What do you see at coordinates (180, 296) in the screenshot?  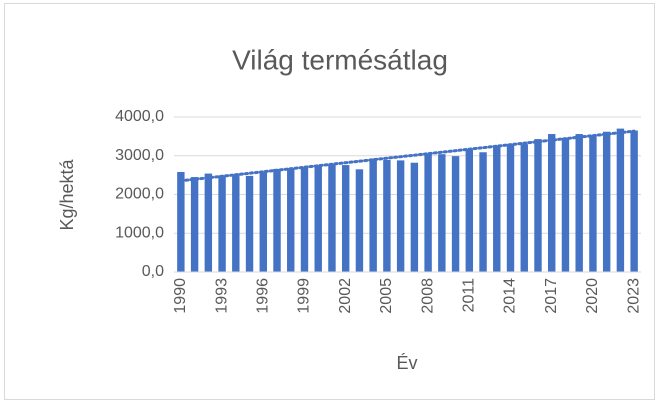 I see `x-tick-label: 1990` at bounding box center [180, 296].